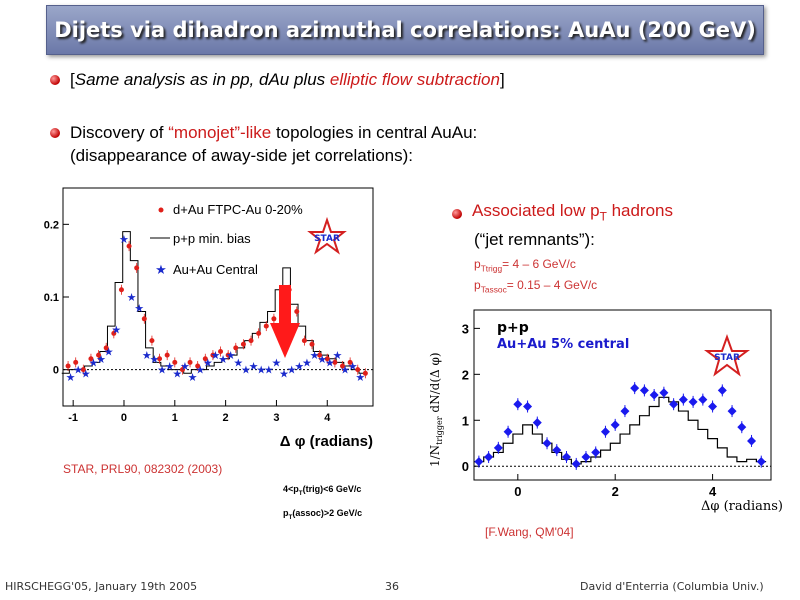 The height and width of the screenshot is (600, 800). Describe the element at coordinates (727, 355) in the screenshot. I see `star-logo-right: STAR` at that location.